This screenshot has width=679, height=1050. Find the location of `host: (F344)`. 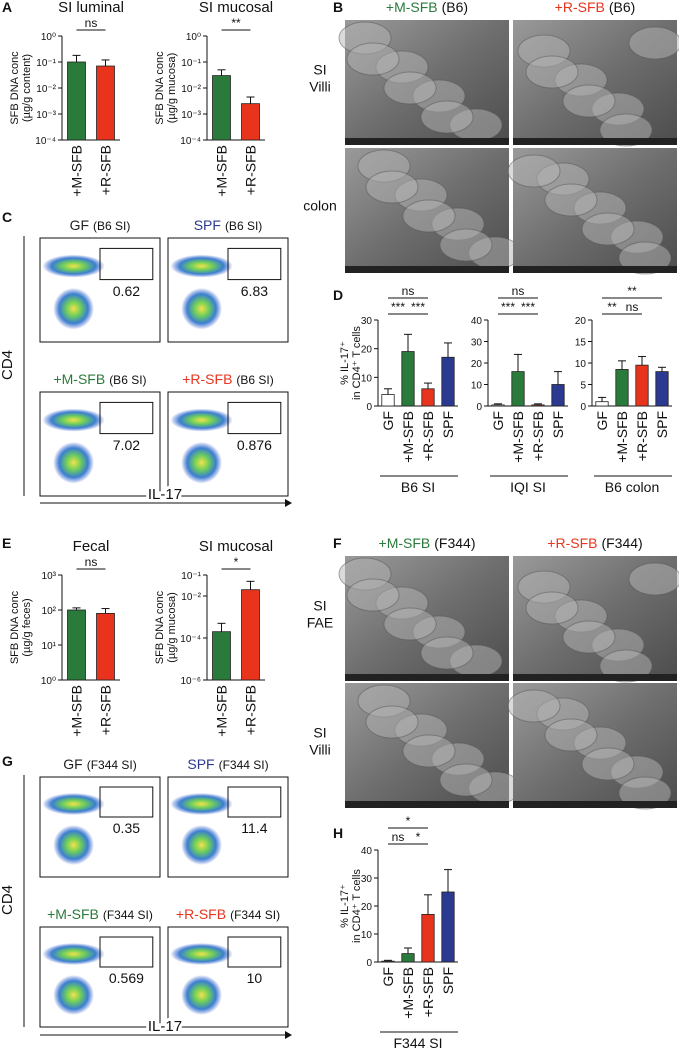

host: (F344) is located at coordinates (621, 543).